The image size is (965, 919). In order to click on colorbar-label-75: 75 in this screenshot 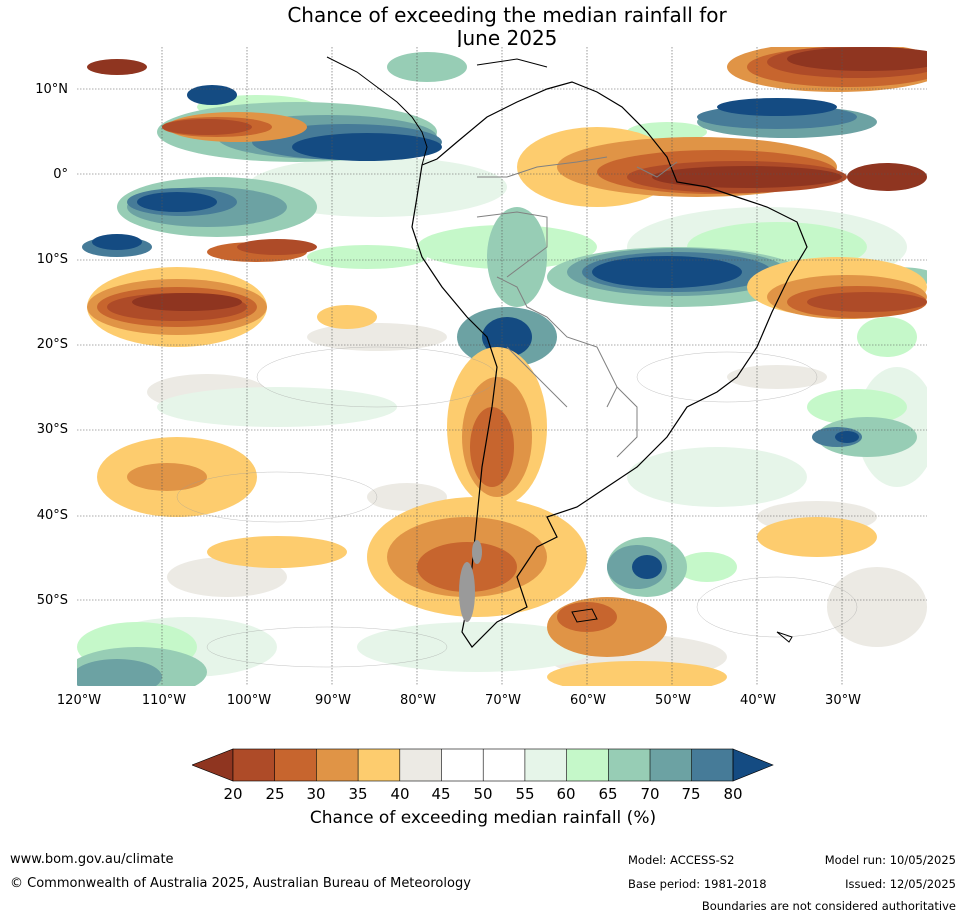, I will do `click(691, 794)`.